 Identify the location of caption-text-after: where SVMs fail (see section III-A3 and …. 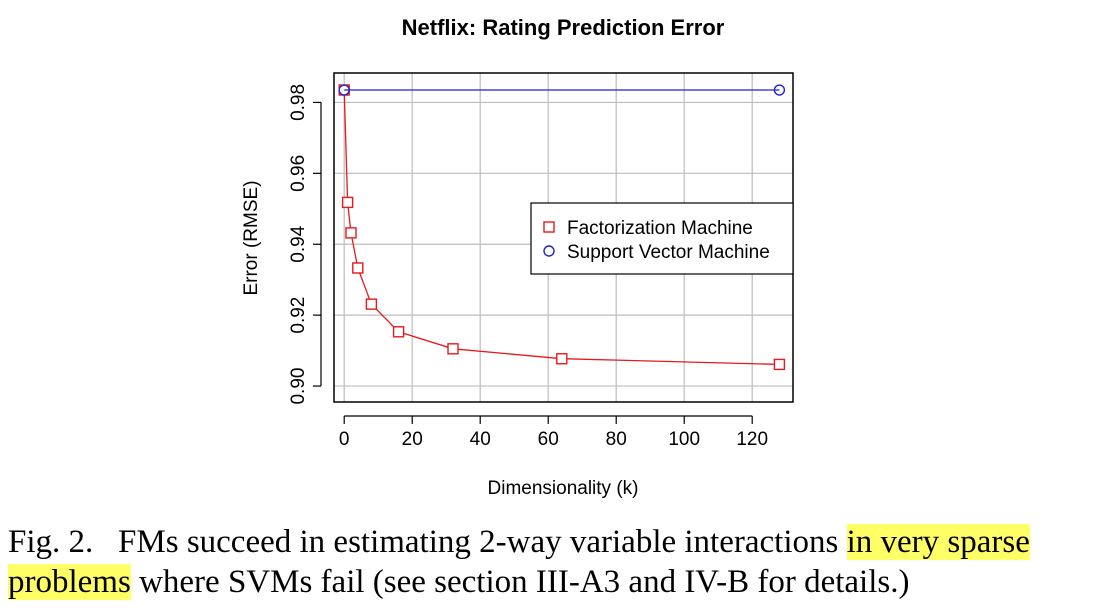
(520, 582).